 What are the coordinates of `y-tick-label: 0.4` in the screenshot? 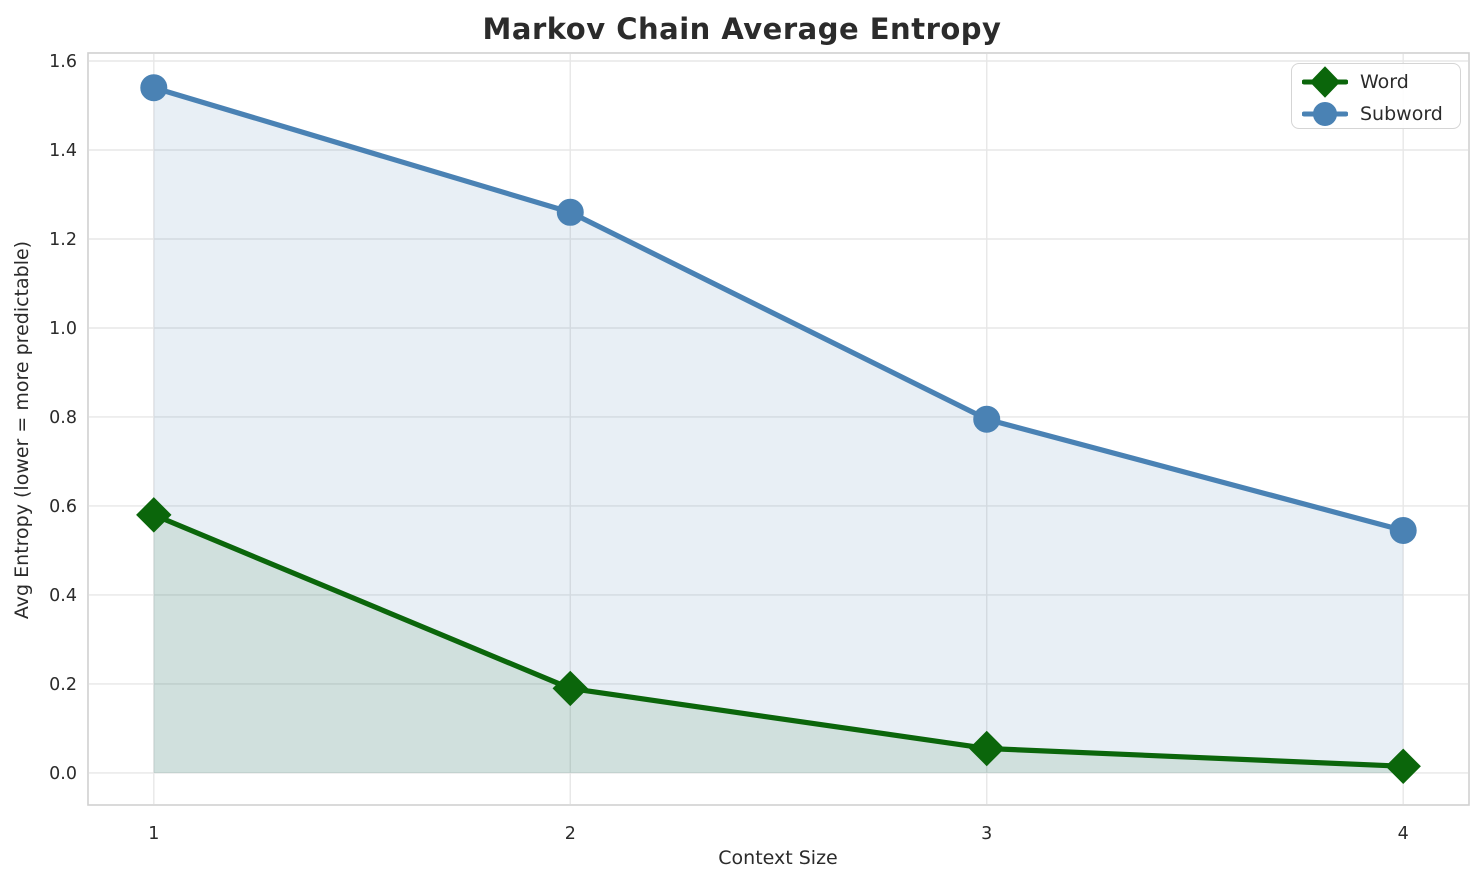 It's located at (63, 596).